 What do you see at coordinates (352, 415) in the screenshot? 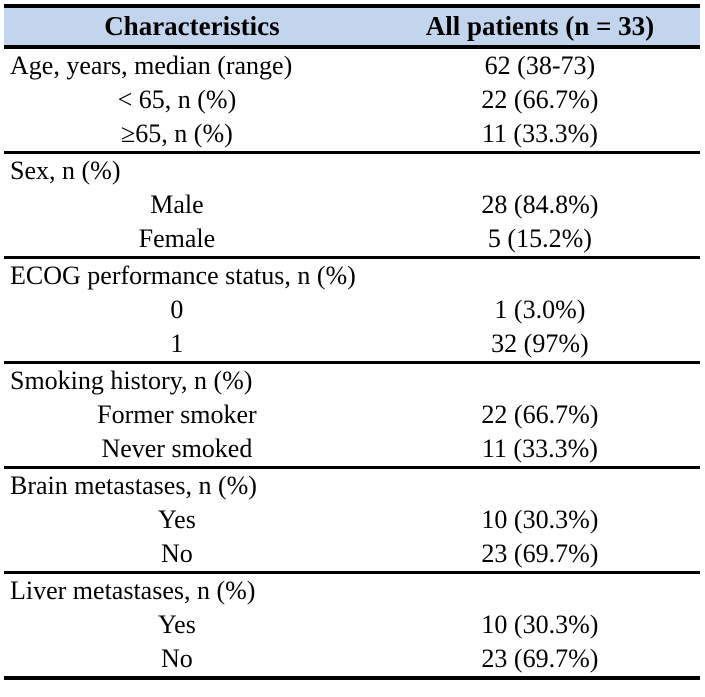
I see `table-row: Former smoker 22 (66.7%)` at bounding box center [352, 415].